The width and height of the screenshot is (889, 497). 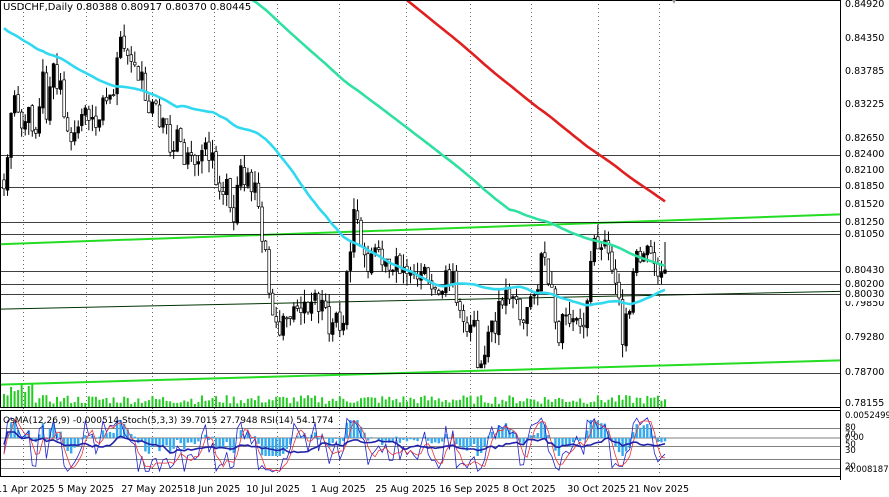 I want to click on indicator-tick-label: 70, so click(x=850, y=435).